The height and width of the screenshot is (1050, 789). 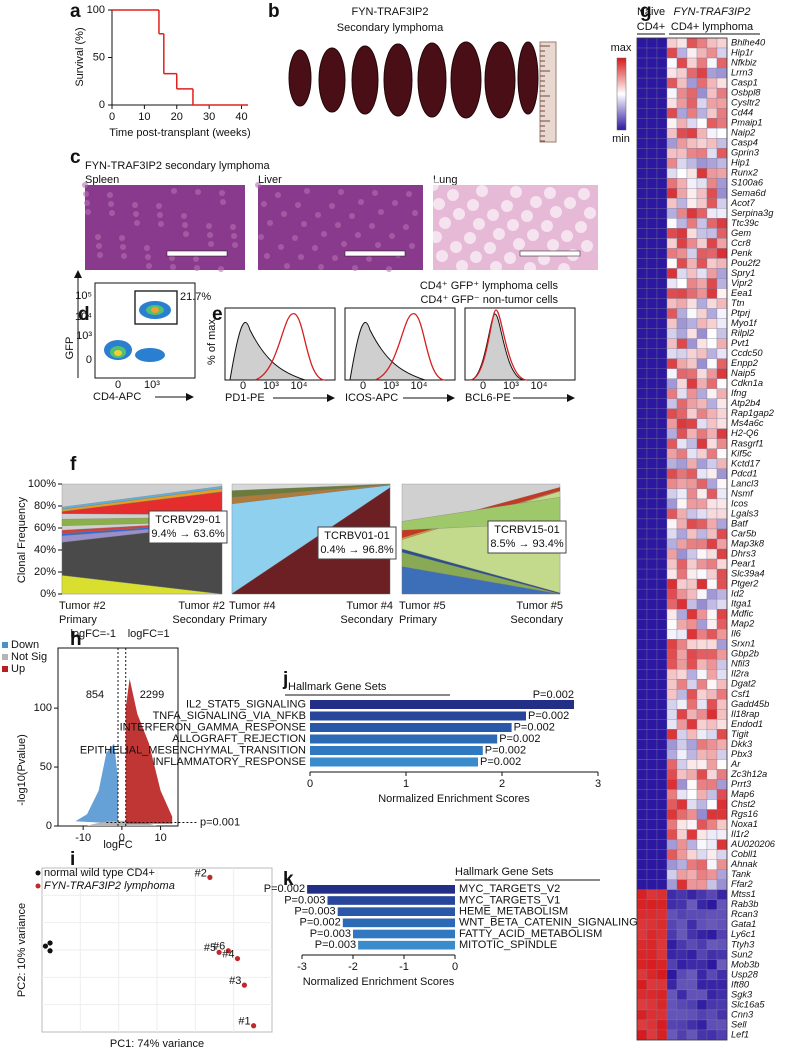 What do you see at coordinates (219, 952) in the screenshot?
I see `pca-point` at bounding box center [219, 952].